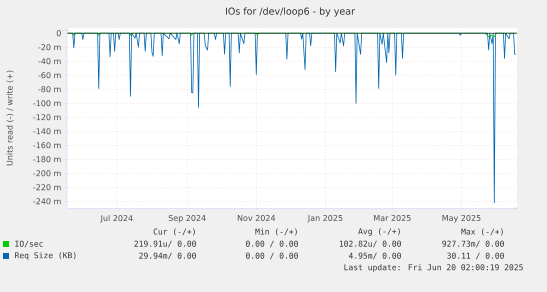 Image resolution: width=547 pixels, height=292 pixels. Describe the element at coordinates (47, 159) in the screenshot. I see `y-tick-label: -180 m` at that location.